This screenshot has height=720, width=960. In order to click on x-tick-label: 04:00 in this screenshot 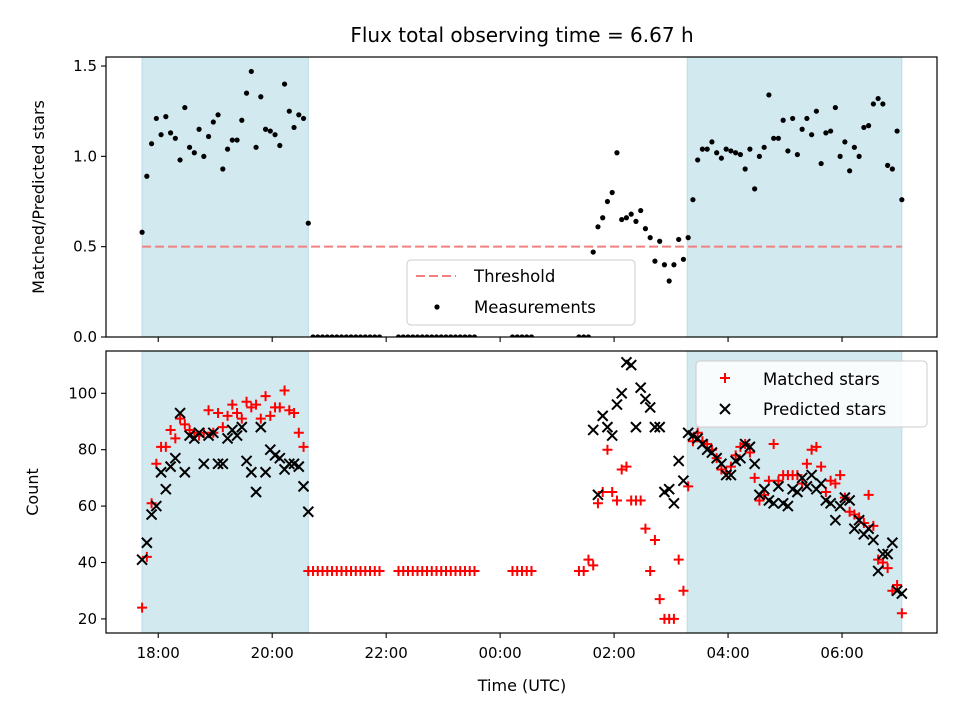, I will do `click(727, 653)`.